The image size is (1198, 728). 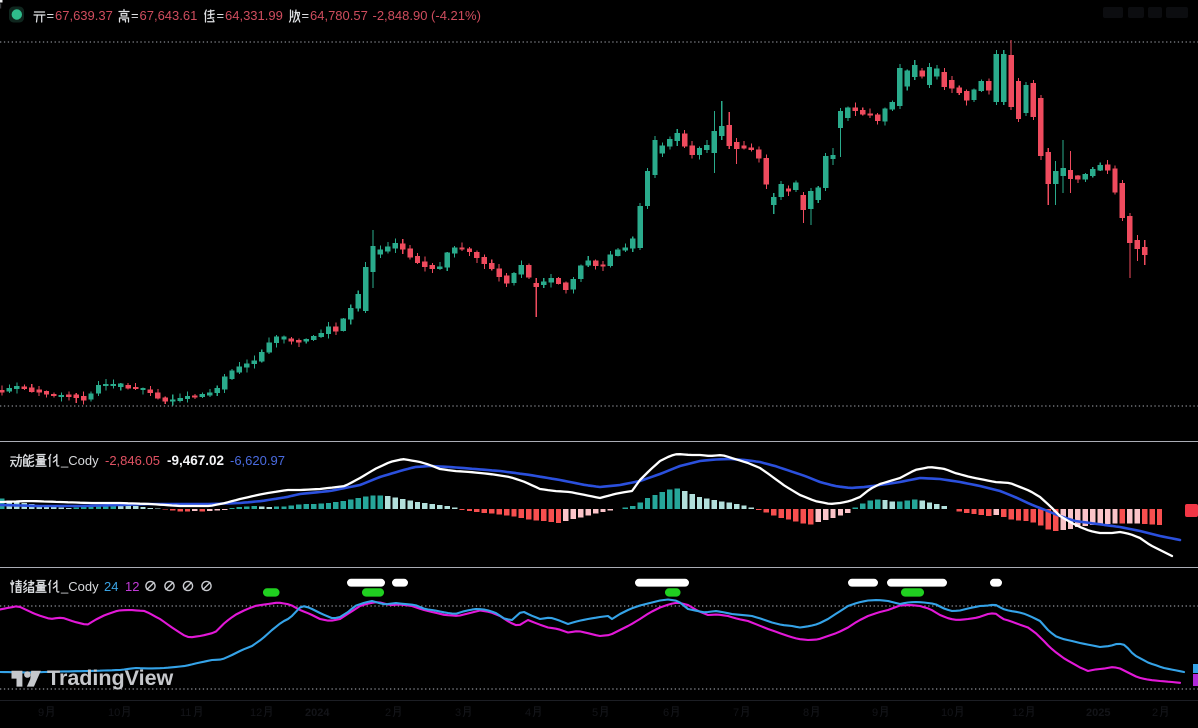 I want to click on svg-text: -6,620.97, so click(x=257, y=460).